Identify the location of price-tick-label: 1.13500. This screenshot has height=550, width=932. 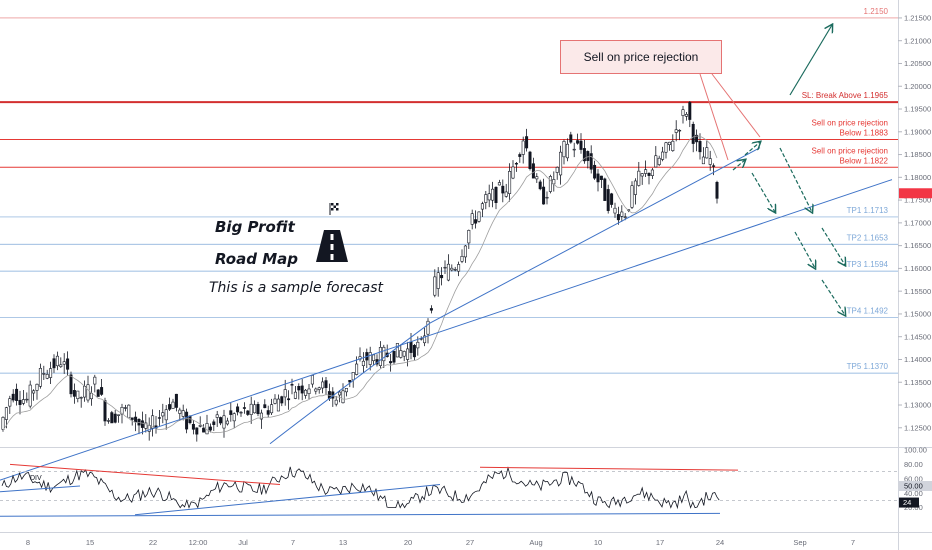
(917, 382).